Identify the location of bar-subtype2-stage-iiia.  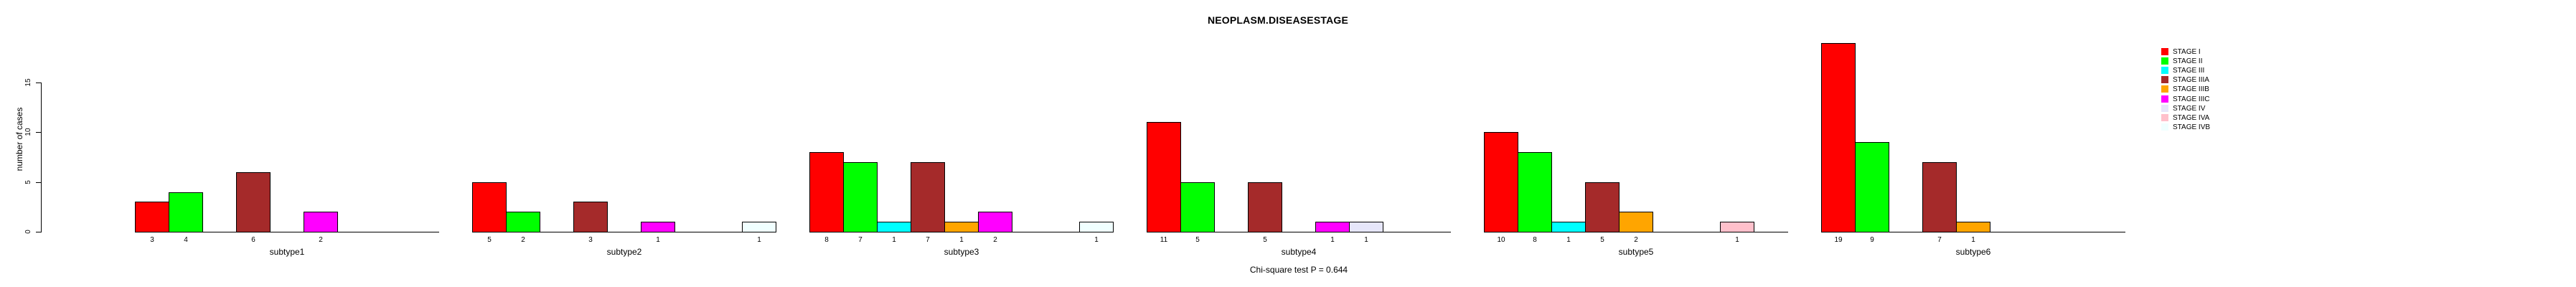
(590, 217).